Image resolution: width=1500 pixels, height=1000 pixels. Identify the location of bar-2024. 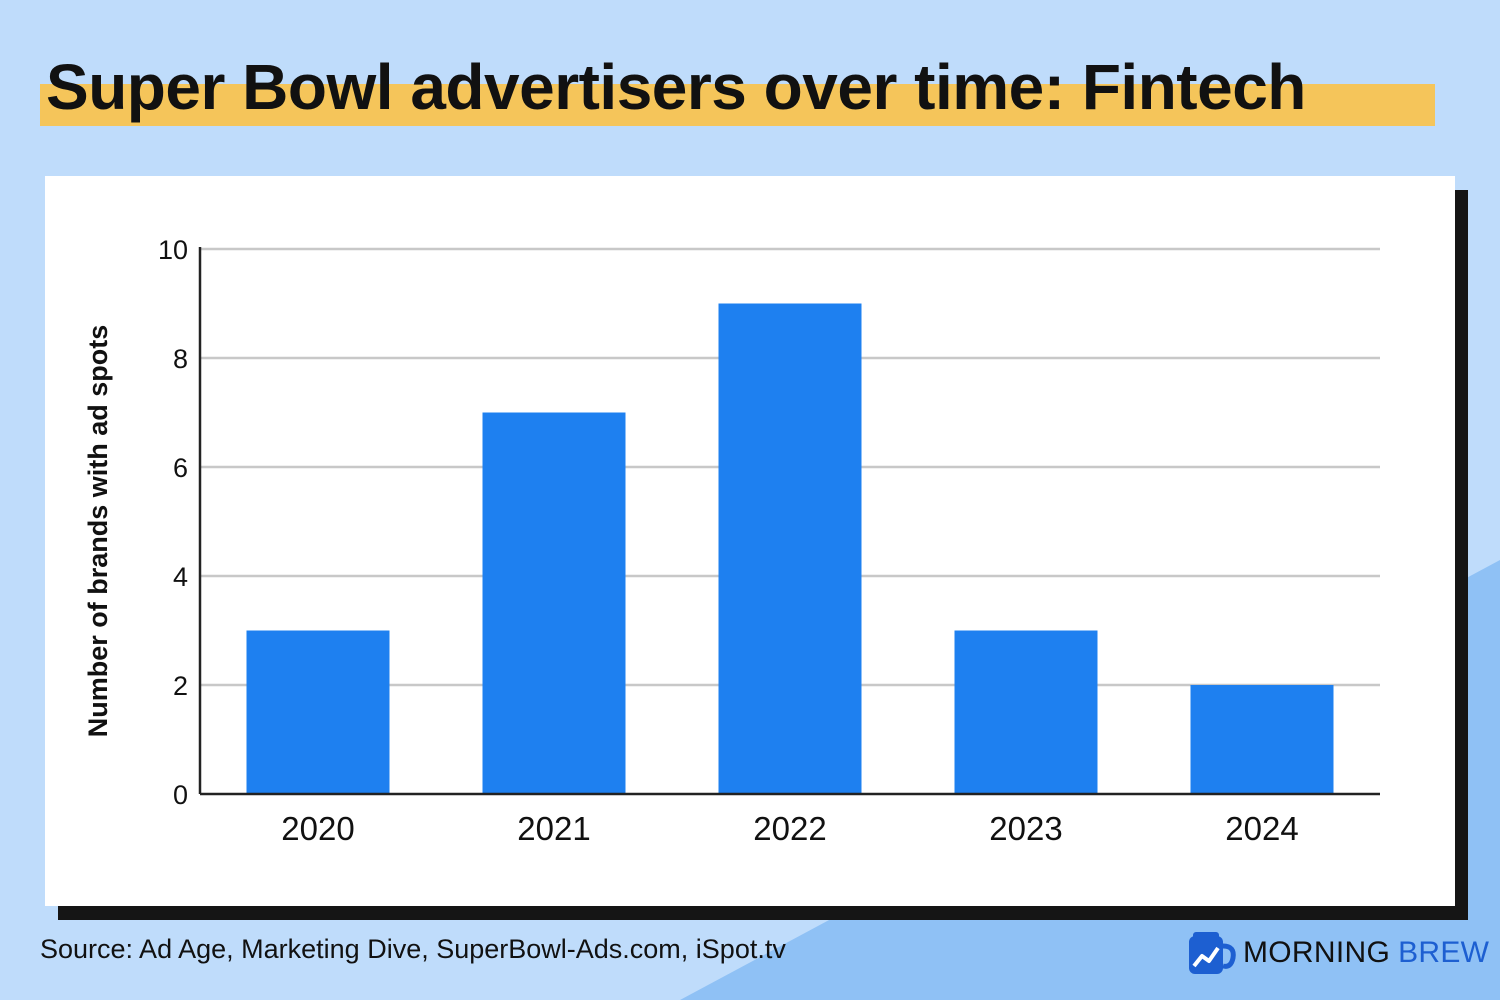
(1262, 739).